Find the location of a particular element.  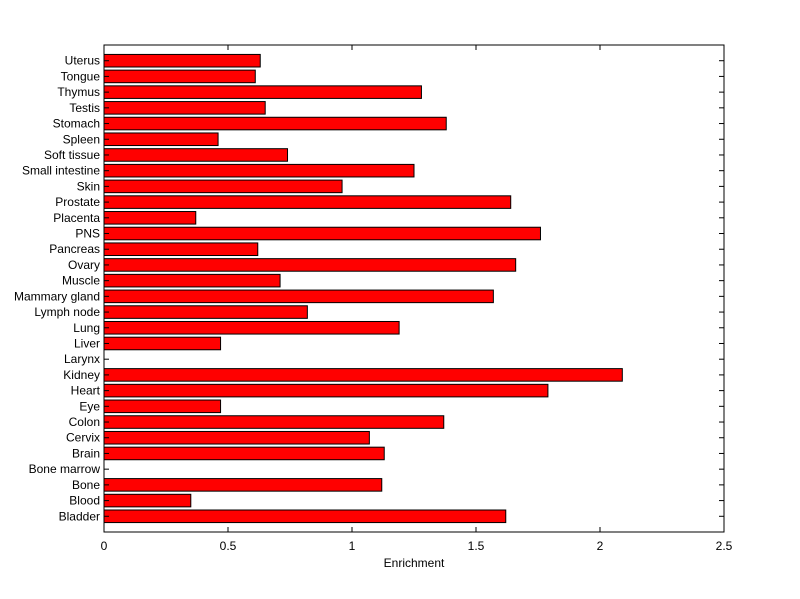

y-tick-label: Bladder is located at coordinates (79, 516).